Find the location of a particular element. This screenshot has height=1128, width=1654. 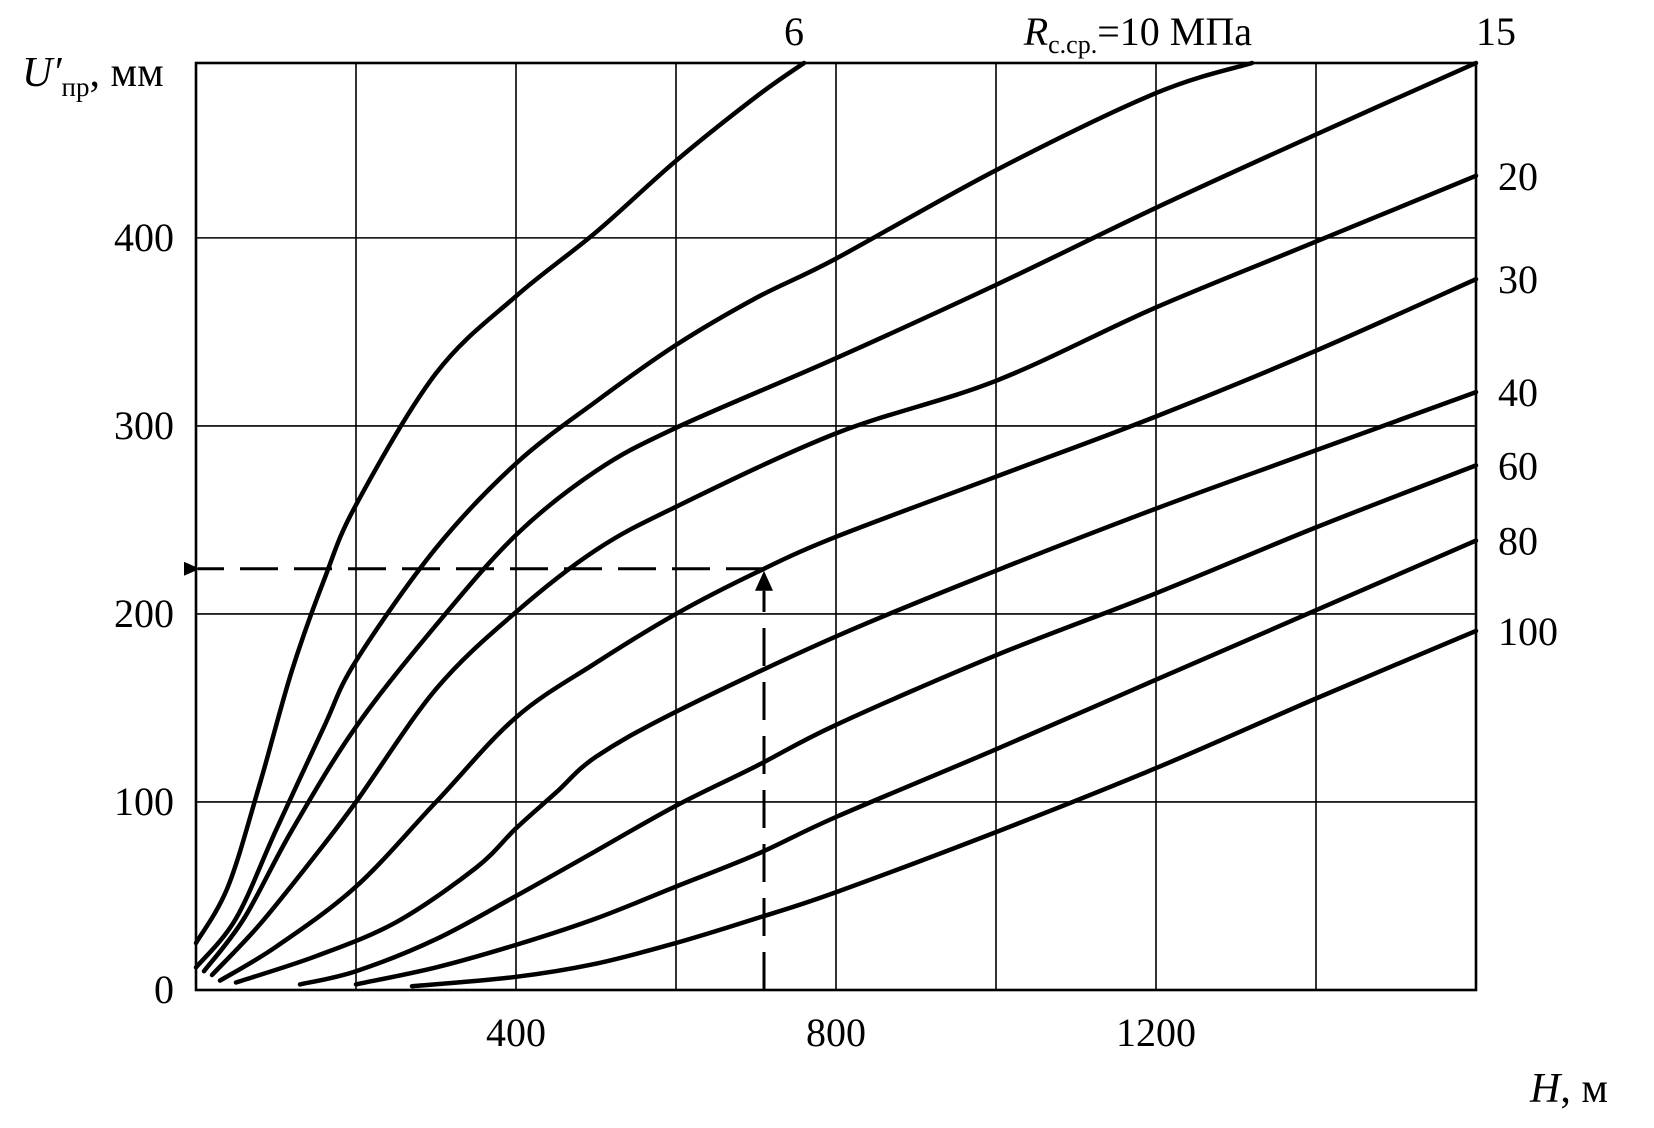

curve-label-30: 30 is located at coordinates (1518, 279).